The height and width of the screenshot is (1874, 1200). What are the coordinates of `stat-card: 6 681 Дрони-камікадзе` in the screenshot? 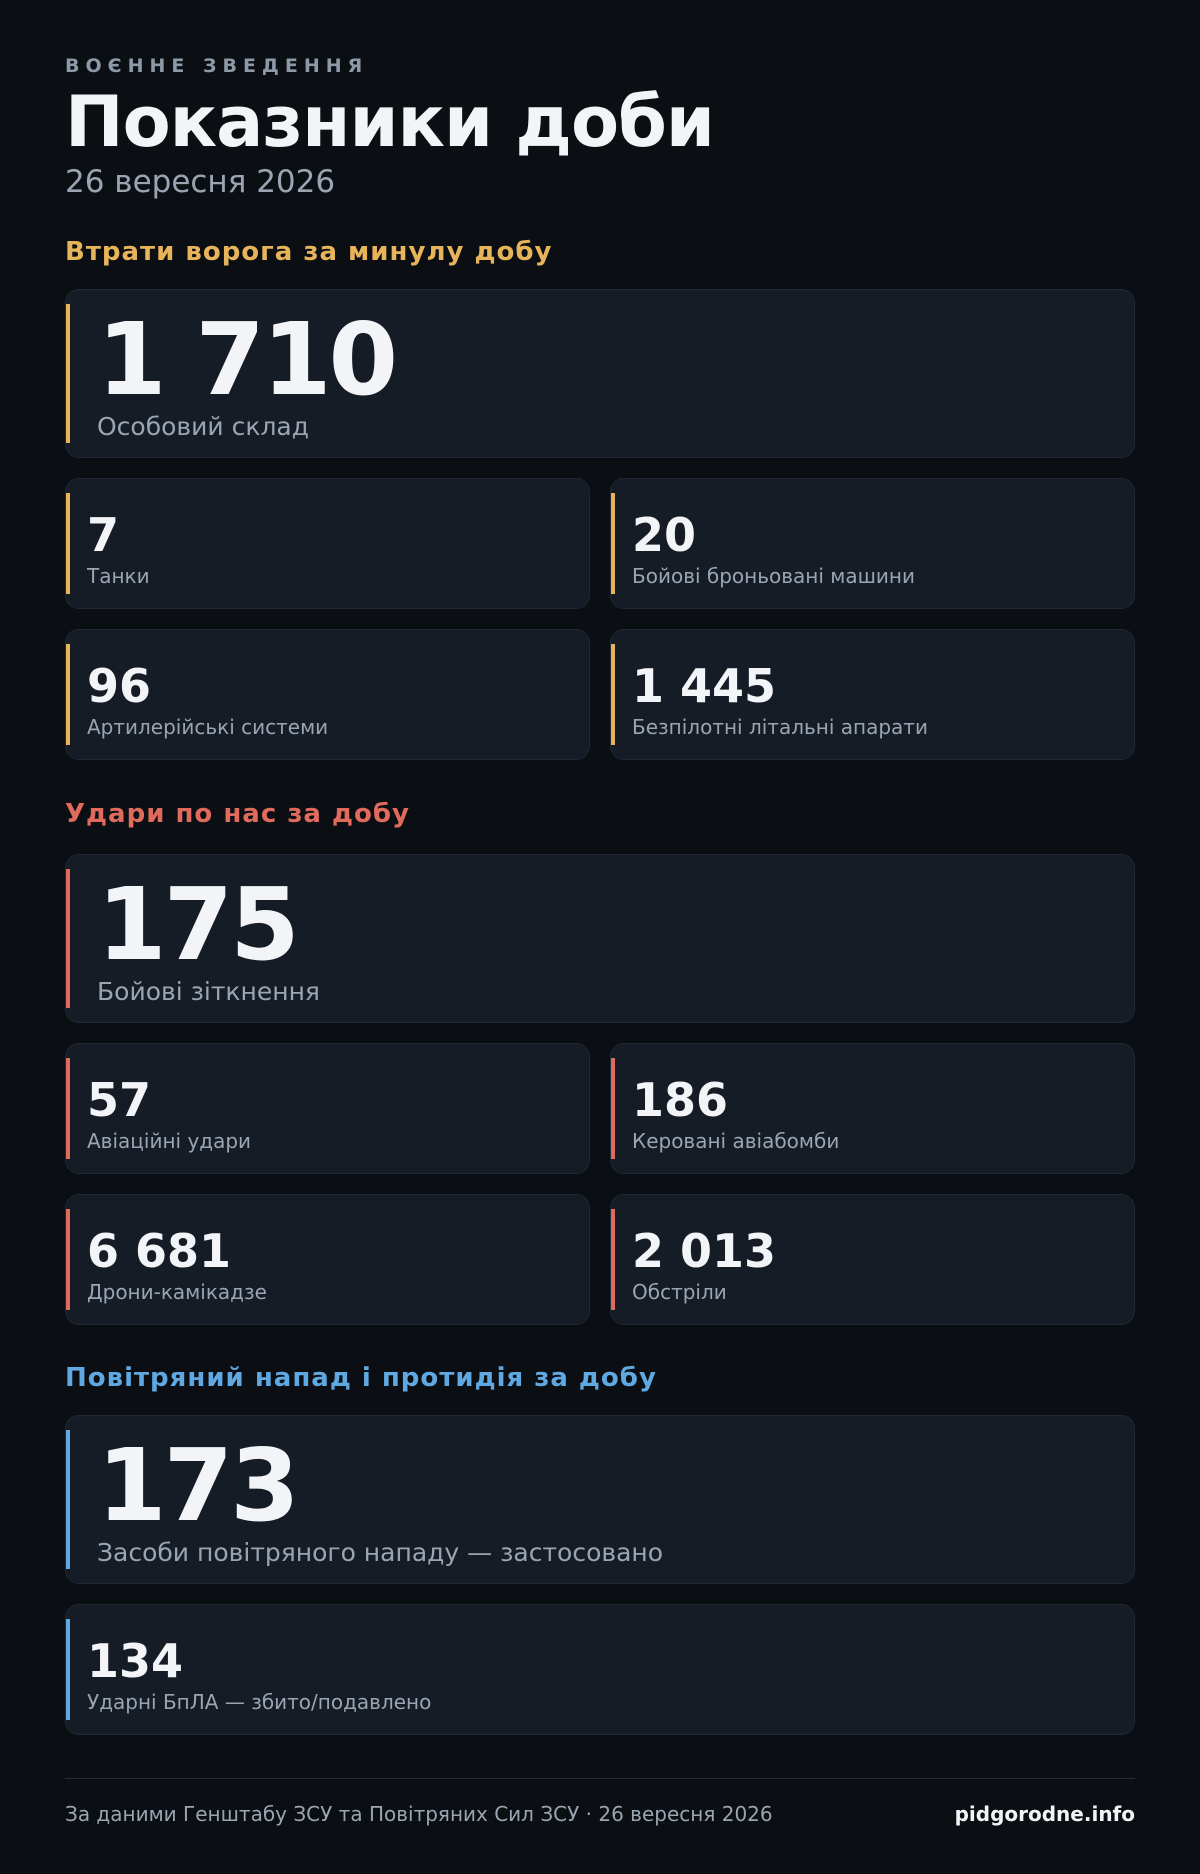 It's located at (327, 1259).